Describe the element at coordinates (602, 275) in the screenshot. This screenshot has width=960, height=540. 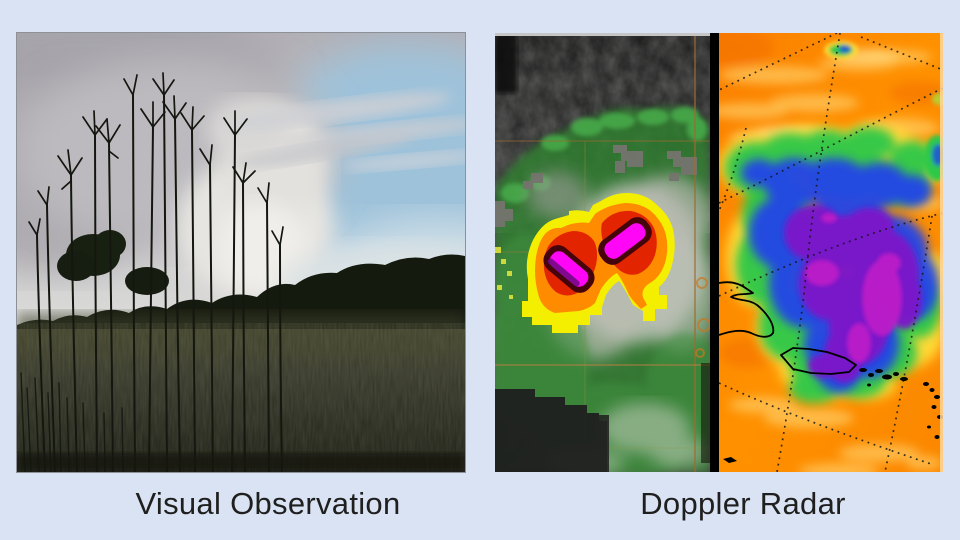
I see `storm-core` at that location.